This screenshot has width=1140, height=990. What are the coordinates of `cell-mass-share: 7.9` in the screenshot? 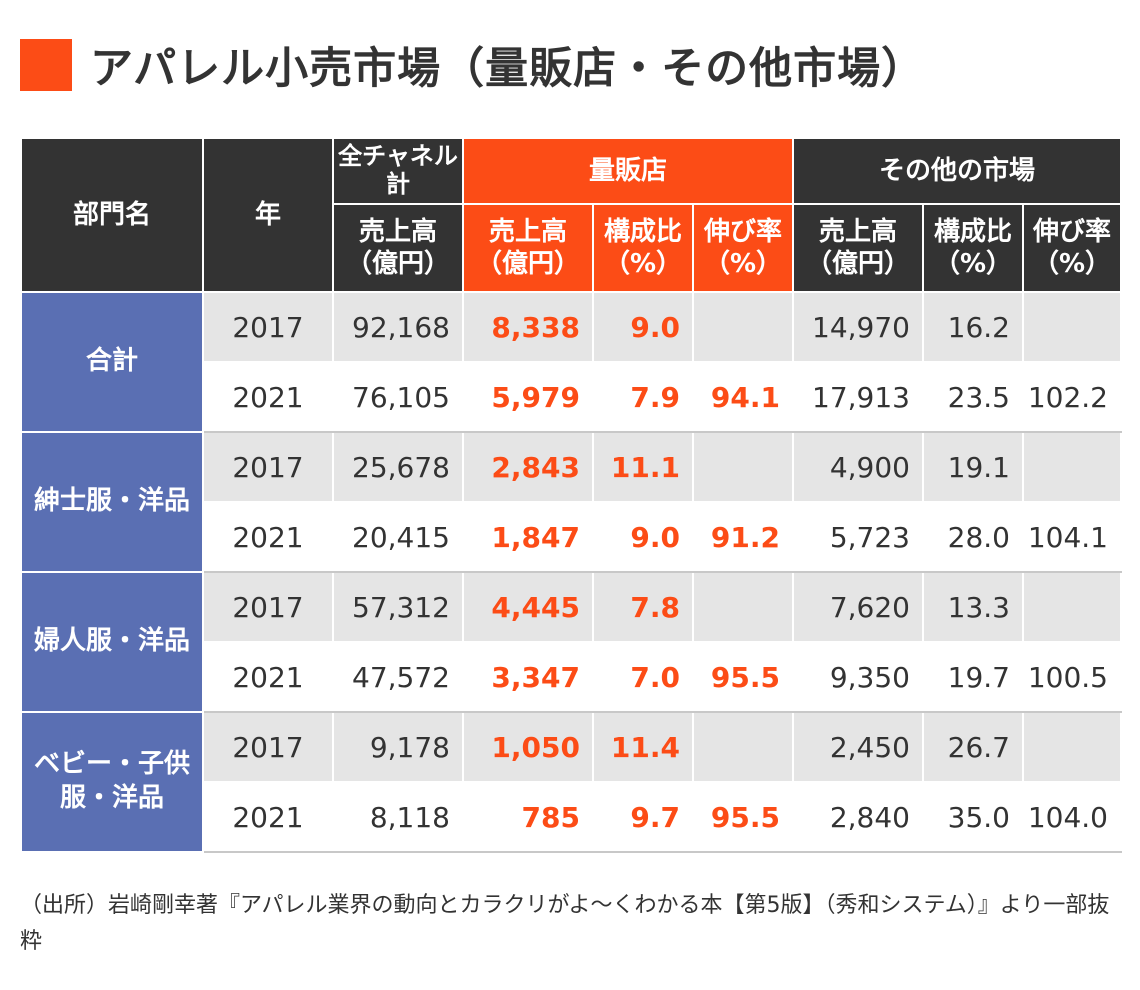 It's located at (643, 397).